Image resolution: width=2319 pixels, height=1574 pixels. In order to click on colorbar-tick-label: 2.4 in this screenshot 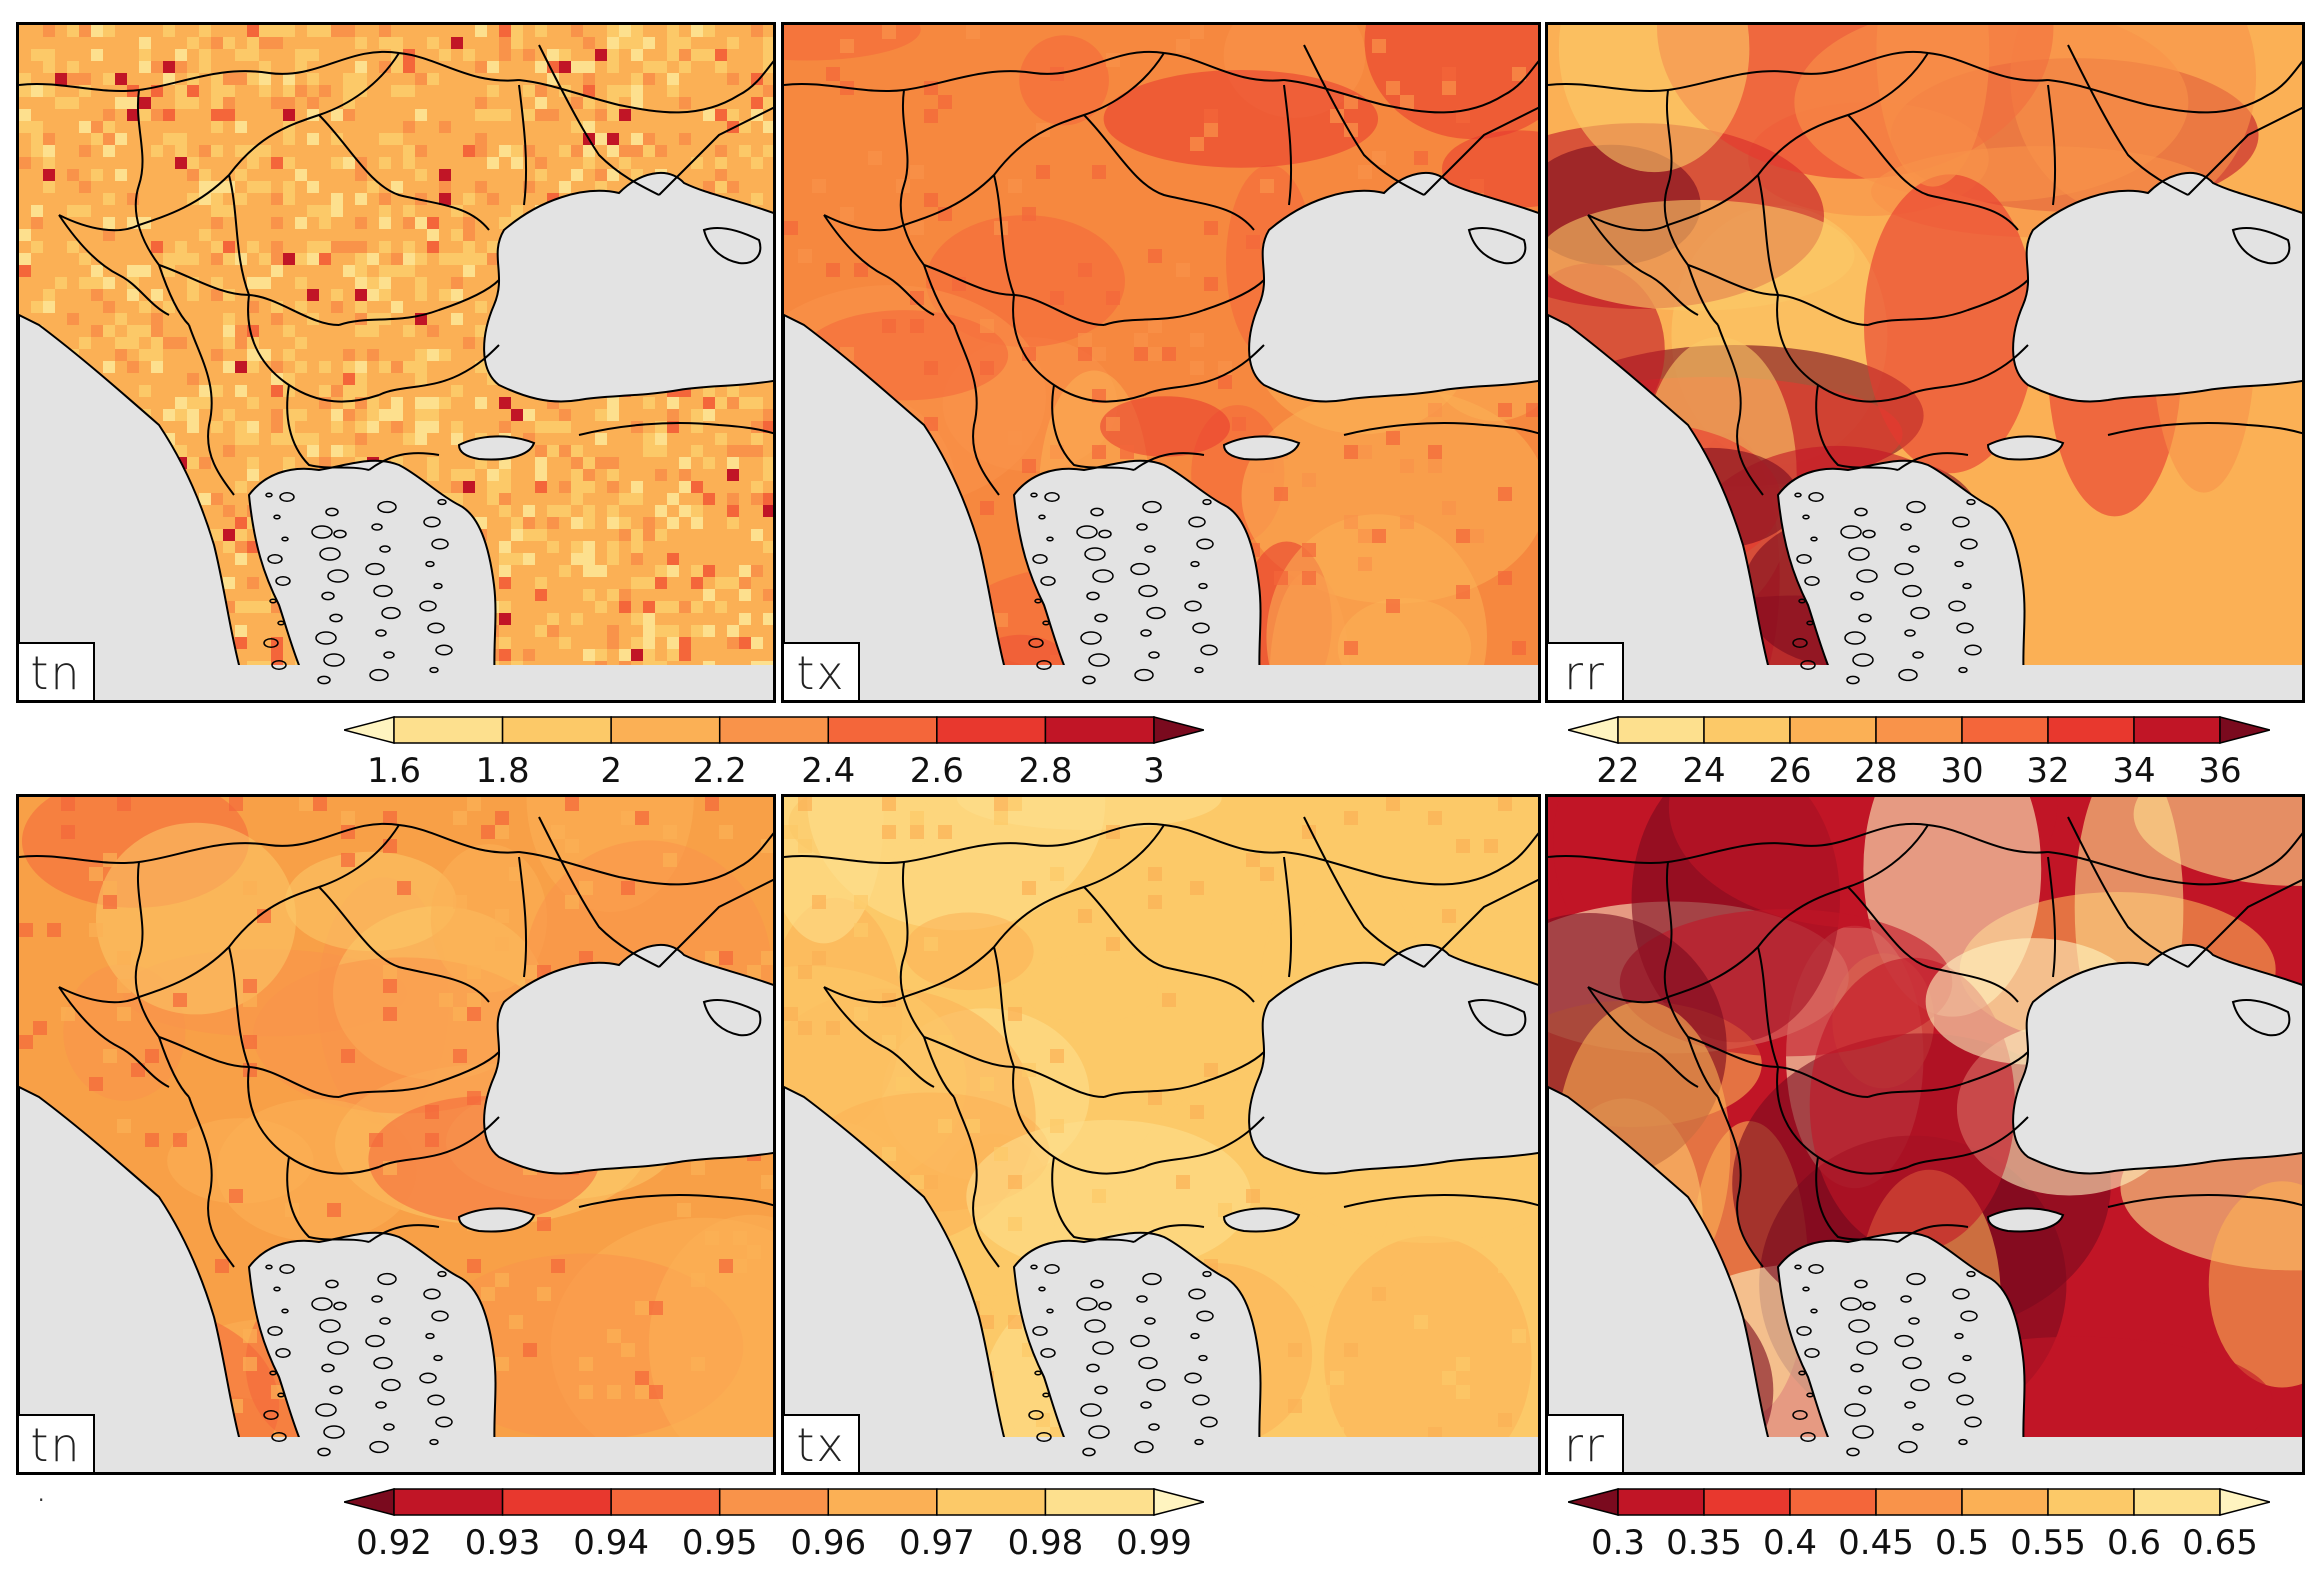, I will do `click(828, 771)`.